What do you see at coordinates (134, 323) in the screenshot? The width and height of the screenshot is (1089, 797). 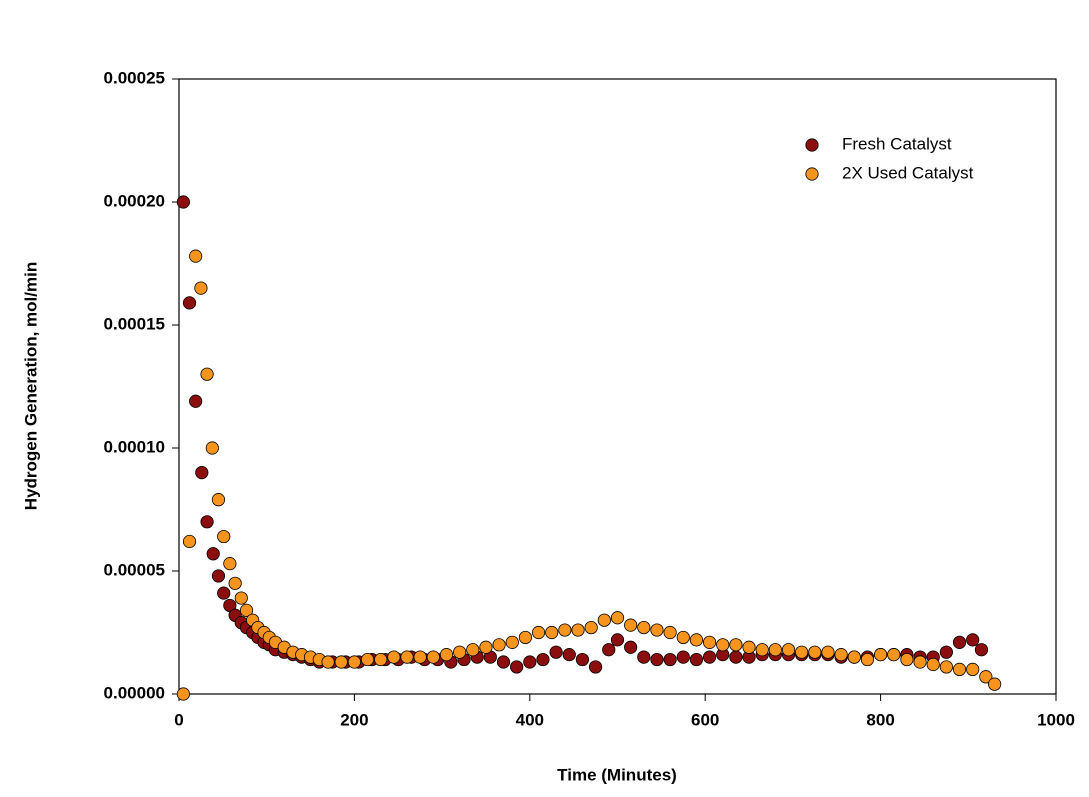 I see `y-tick-label: 0.00015` at bounding box center [134, 323].